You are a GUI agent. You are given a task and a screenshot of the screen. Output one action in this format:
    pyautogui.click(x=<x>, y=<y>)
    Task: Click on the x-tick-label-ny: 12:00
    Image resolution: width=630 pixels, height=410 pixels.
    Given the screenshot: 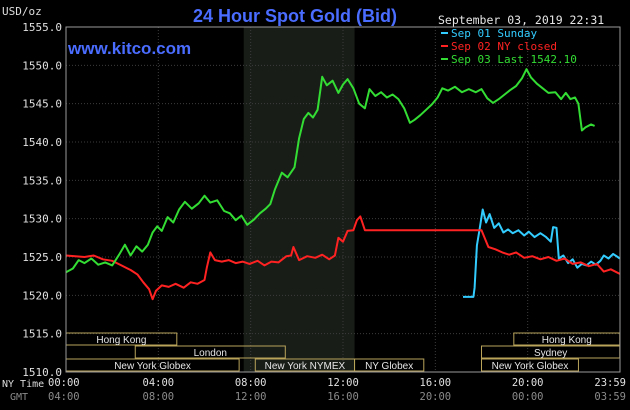 What is the action you would take?
    pyautogui.click(x=343, y=383)
    